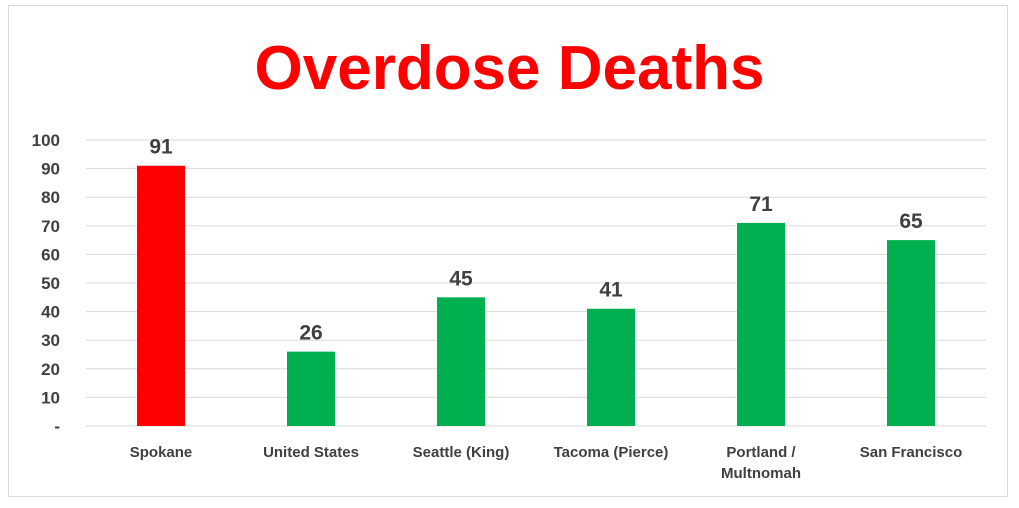  Describe the element at coordinates (611, 452) in the screenshot. I see `x-tick-label: Tacoma (Pierce)` at that location.